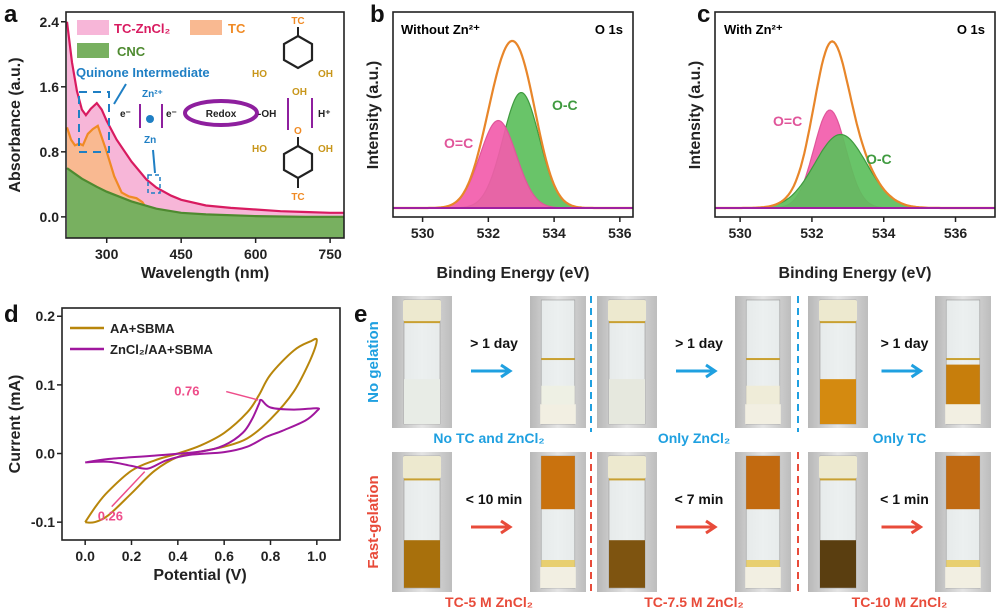 The width and height of the screenshot is (1000, 614). What do you see at coordinates (46, 385) in the screenshot?
I see `panel-d-ytick-label: 0.1` at bounding box center [46, 385].